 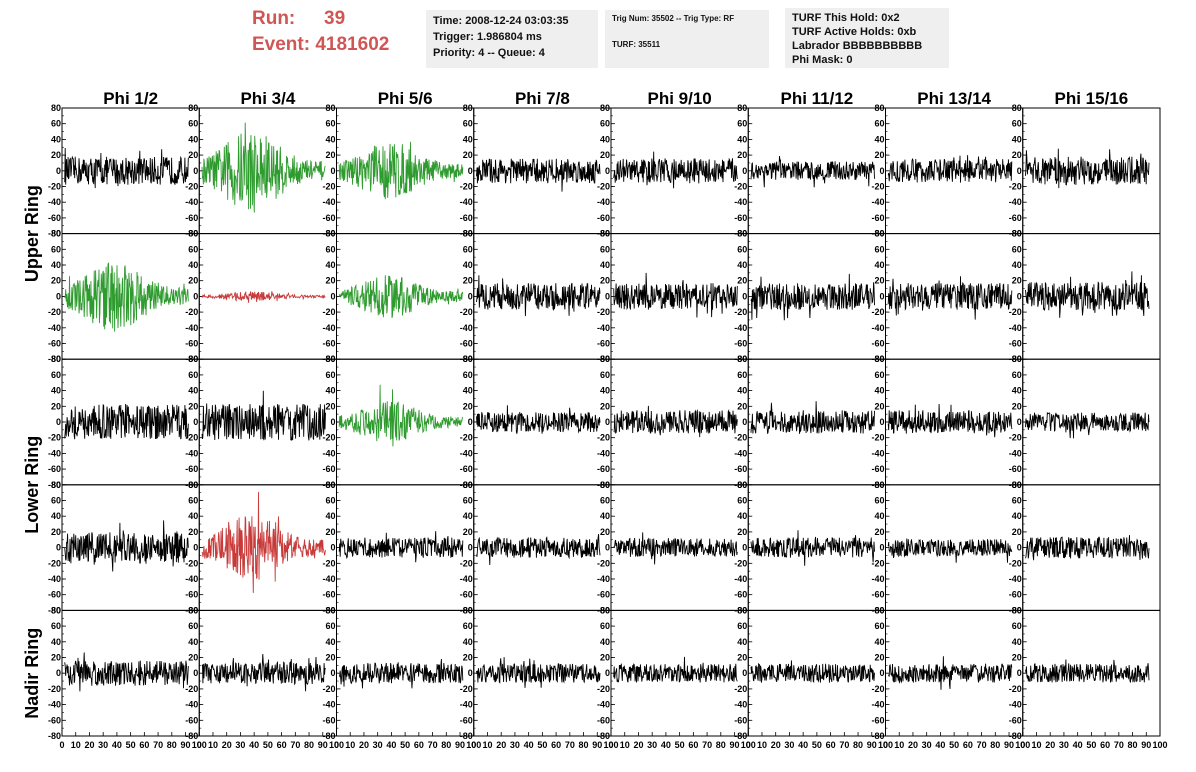 What do you see at coordinates (1146, 745) in the screenshot?
I see `x-tick-label: 90` at bounding box center [1146, 745].